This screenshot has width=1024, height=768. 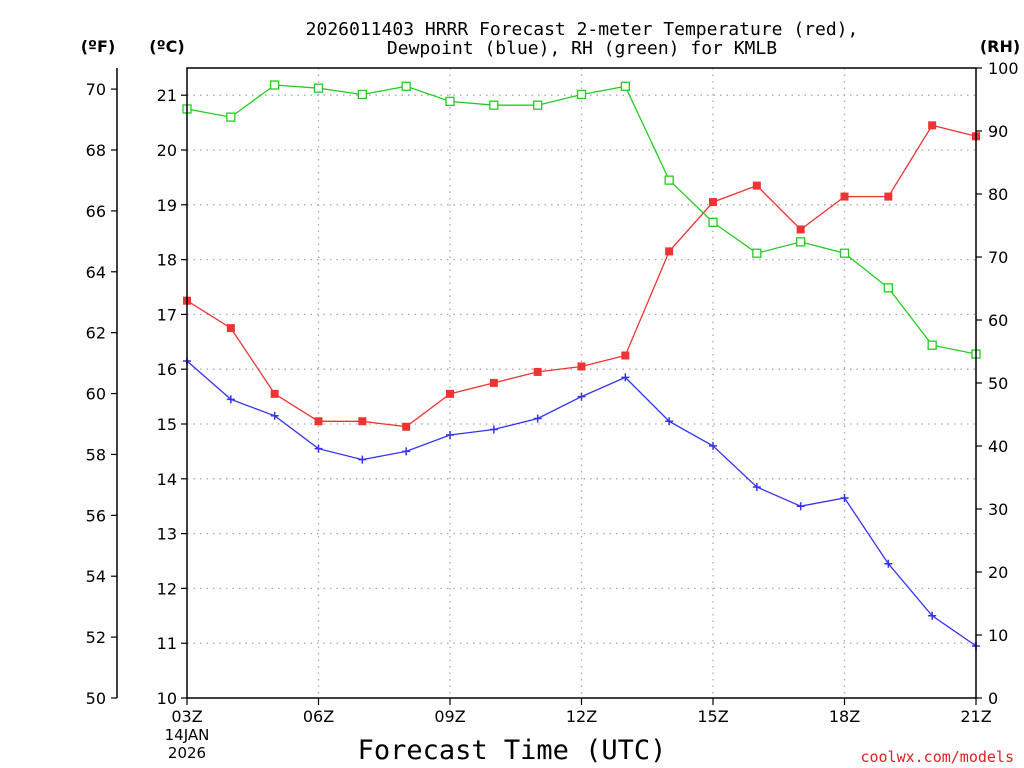 I want to click on date-label-line-2: 2026, so click(x=187, y=753).